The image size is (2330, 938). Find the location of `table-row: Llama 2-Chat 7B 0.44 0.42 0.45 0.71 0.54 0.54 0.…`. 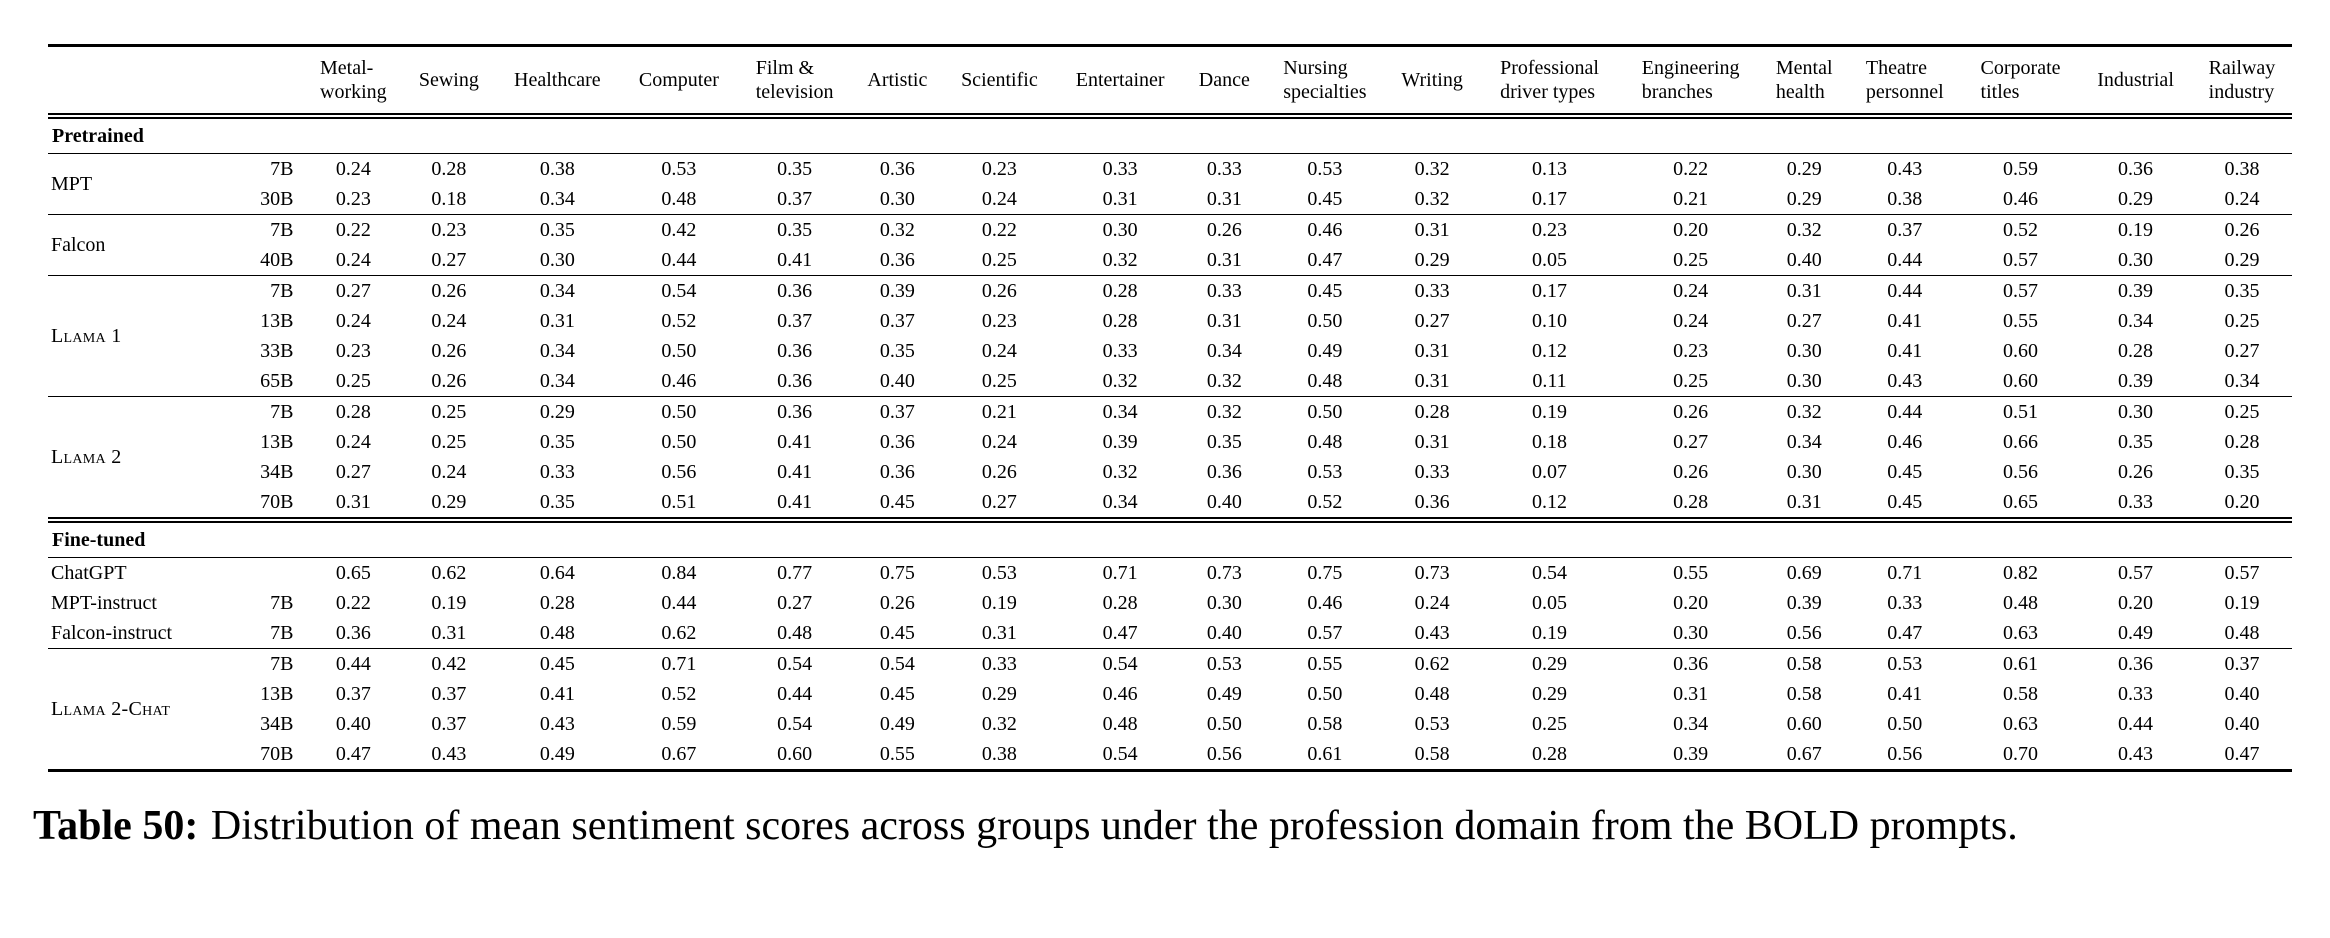

table-row: Llama 2-Chat 7B 0.44 0.42 0.45 0.71 0.54 0.54 0.… is located at coordinates (1170, 684).